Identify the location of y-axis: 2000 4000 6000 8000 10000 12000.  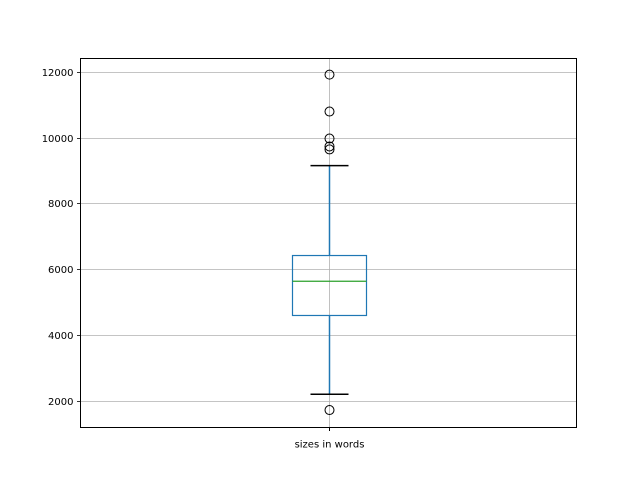
(61, 238).